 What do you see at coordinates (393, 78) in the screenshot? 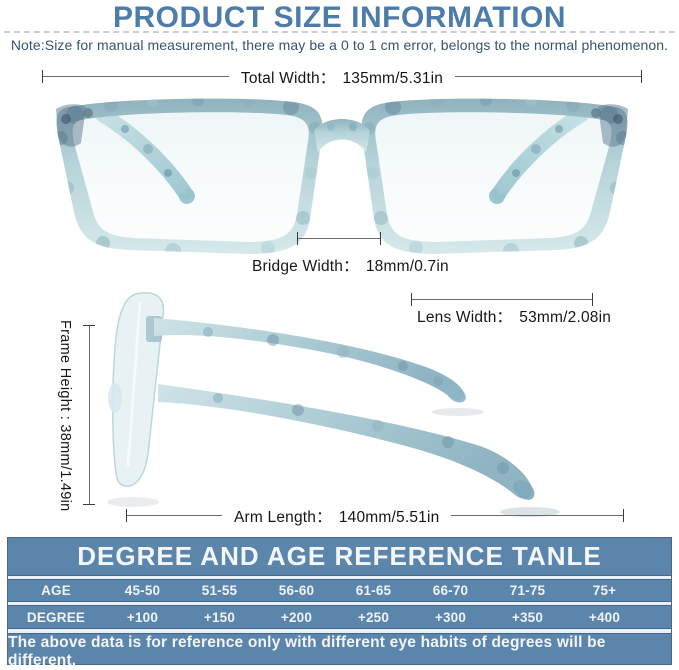
I see `value-text: 135mm/5.31in` at bounding box center [393, 78].